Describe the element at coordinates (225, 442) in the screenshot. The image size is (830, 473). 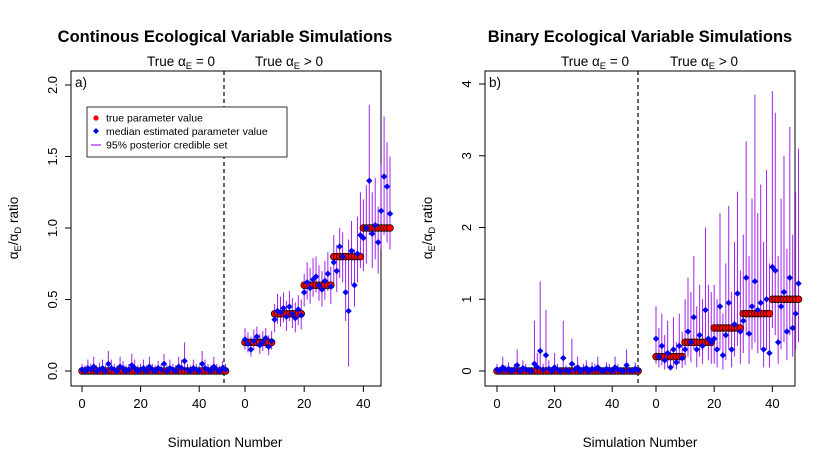
I see `panel-a-x-axis-label: Simulation Number` at that location.